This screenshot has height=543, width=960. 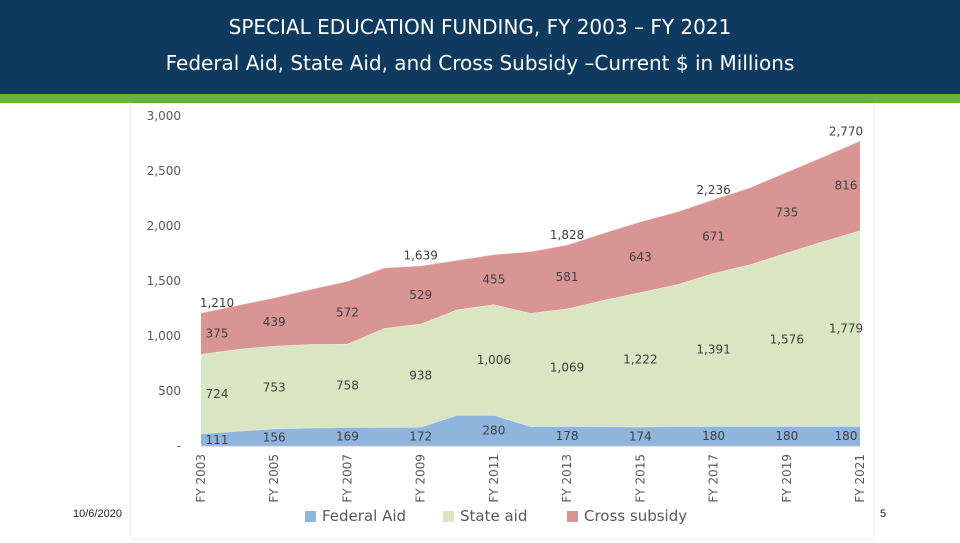 I want to click on y-tick-label: 500, so click(x=169, y=391).